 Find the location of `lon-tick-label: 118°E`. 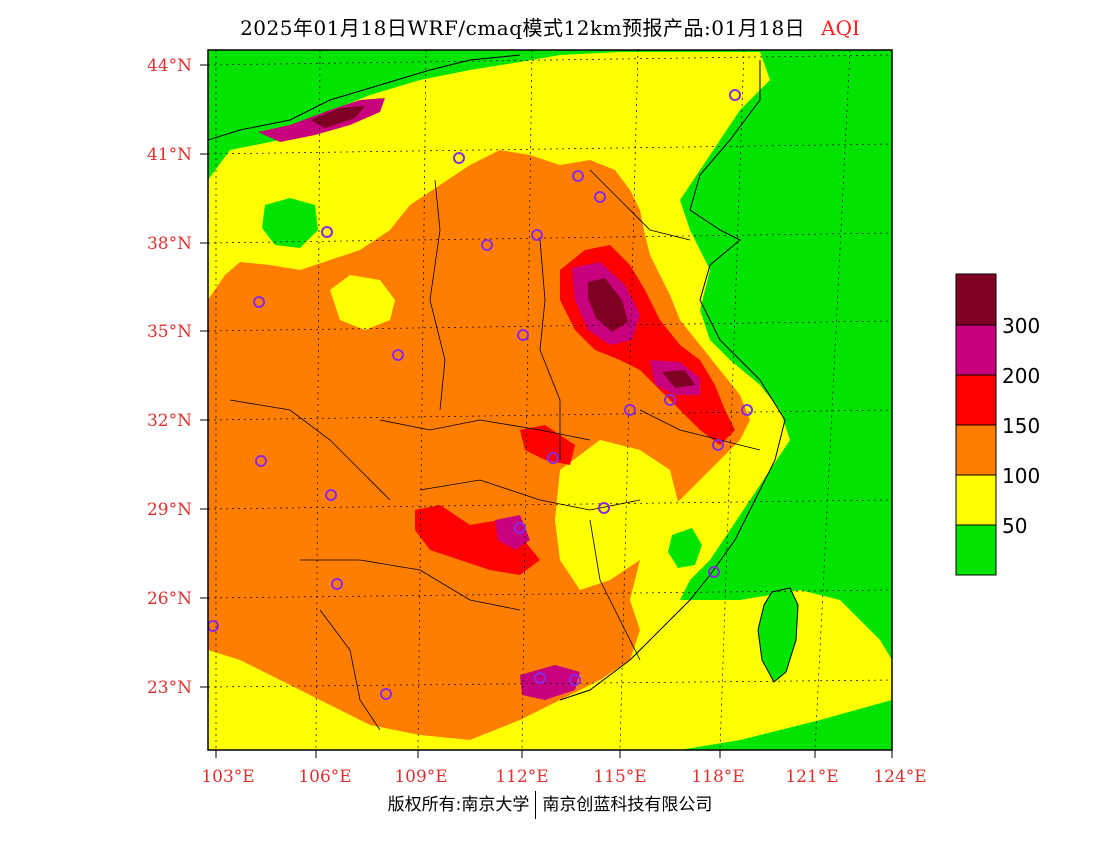

lon-tick-label: 118°E is located at coordinates (717, 777).